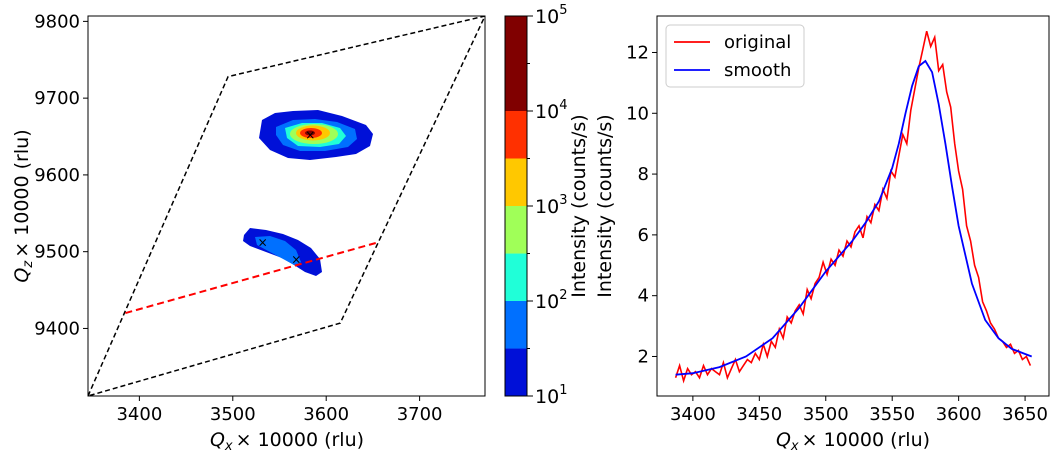  What do you see at coordinates (759, 414) in the screenshot?
I see `linescan-x-tick-label: 3450` at bounding box center [759, 414].